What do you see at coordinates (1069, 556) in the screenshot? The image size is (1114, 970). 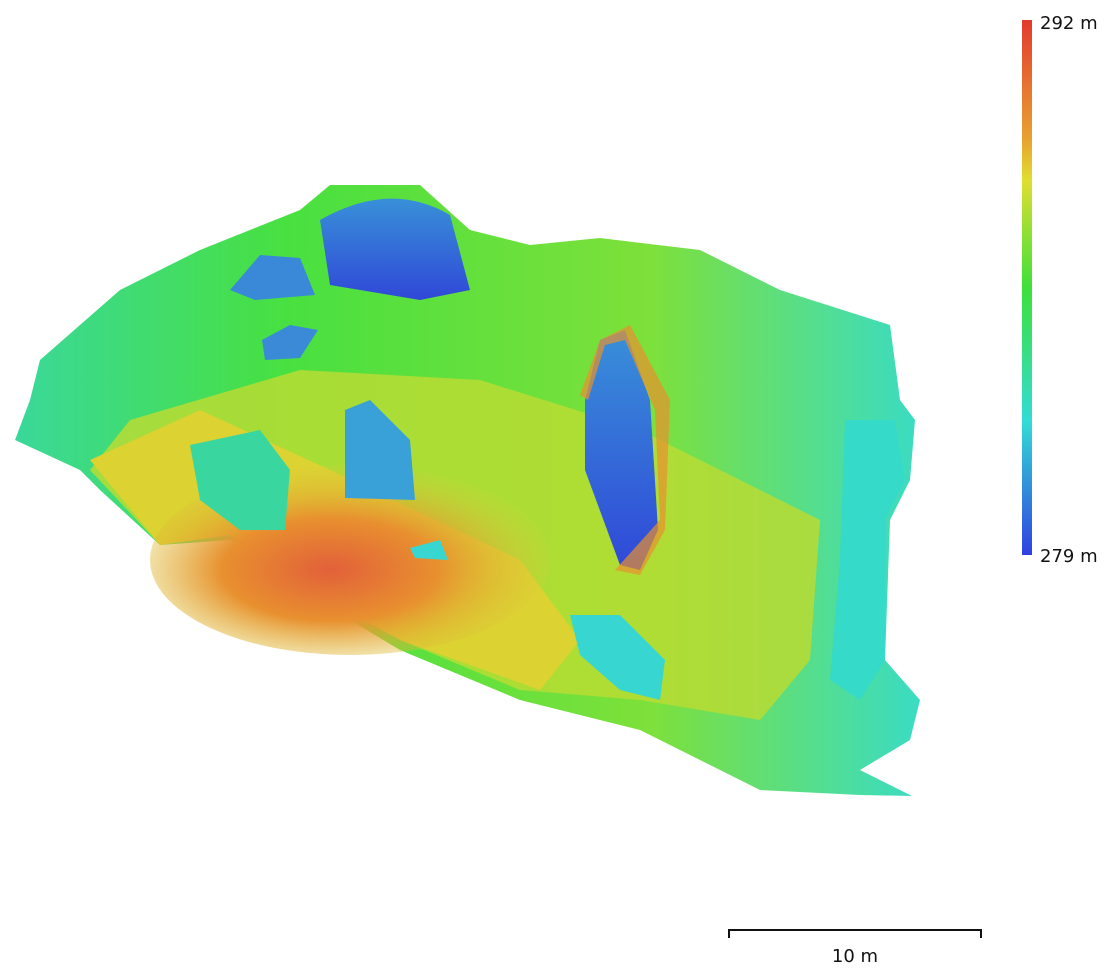 I see `legend-min-label: 279 m` at bounding box center [1069, 556].